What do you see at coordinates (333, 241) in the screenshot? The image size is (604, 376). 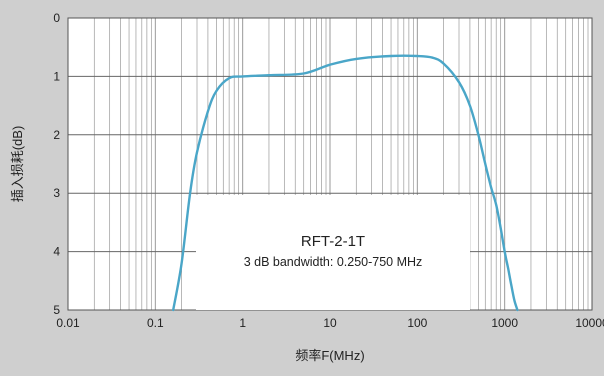 I see `annotation-title: RFT-2-1T` at bounding box center [333, 241].